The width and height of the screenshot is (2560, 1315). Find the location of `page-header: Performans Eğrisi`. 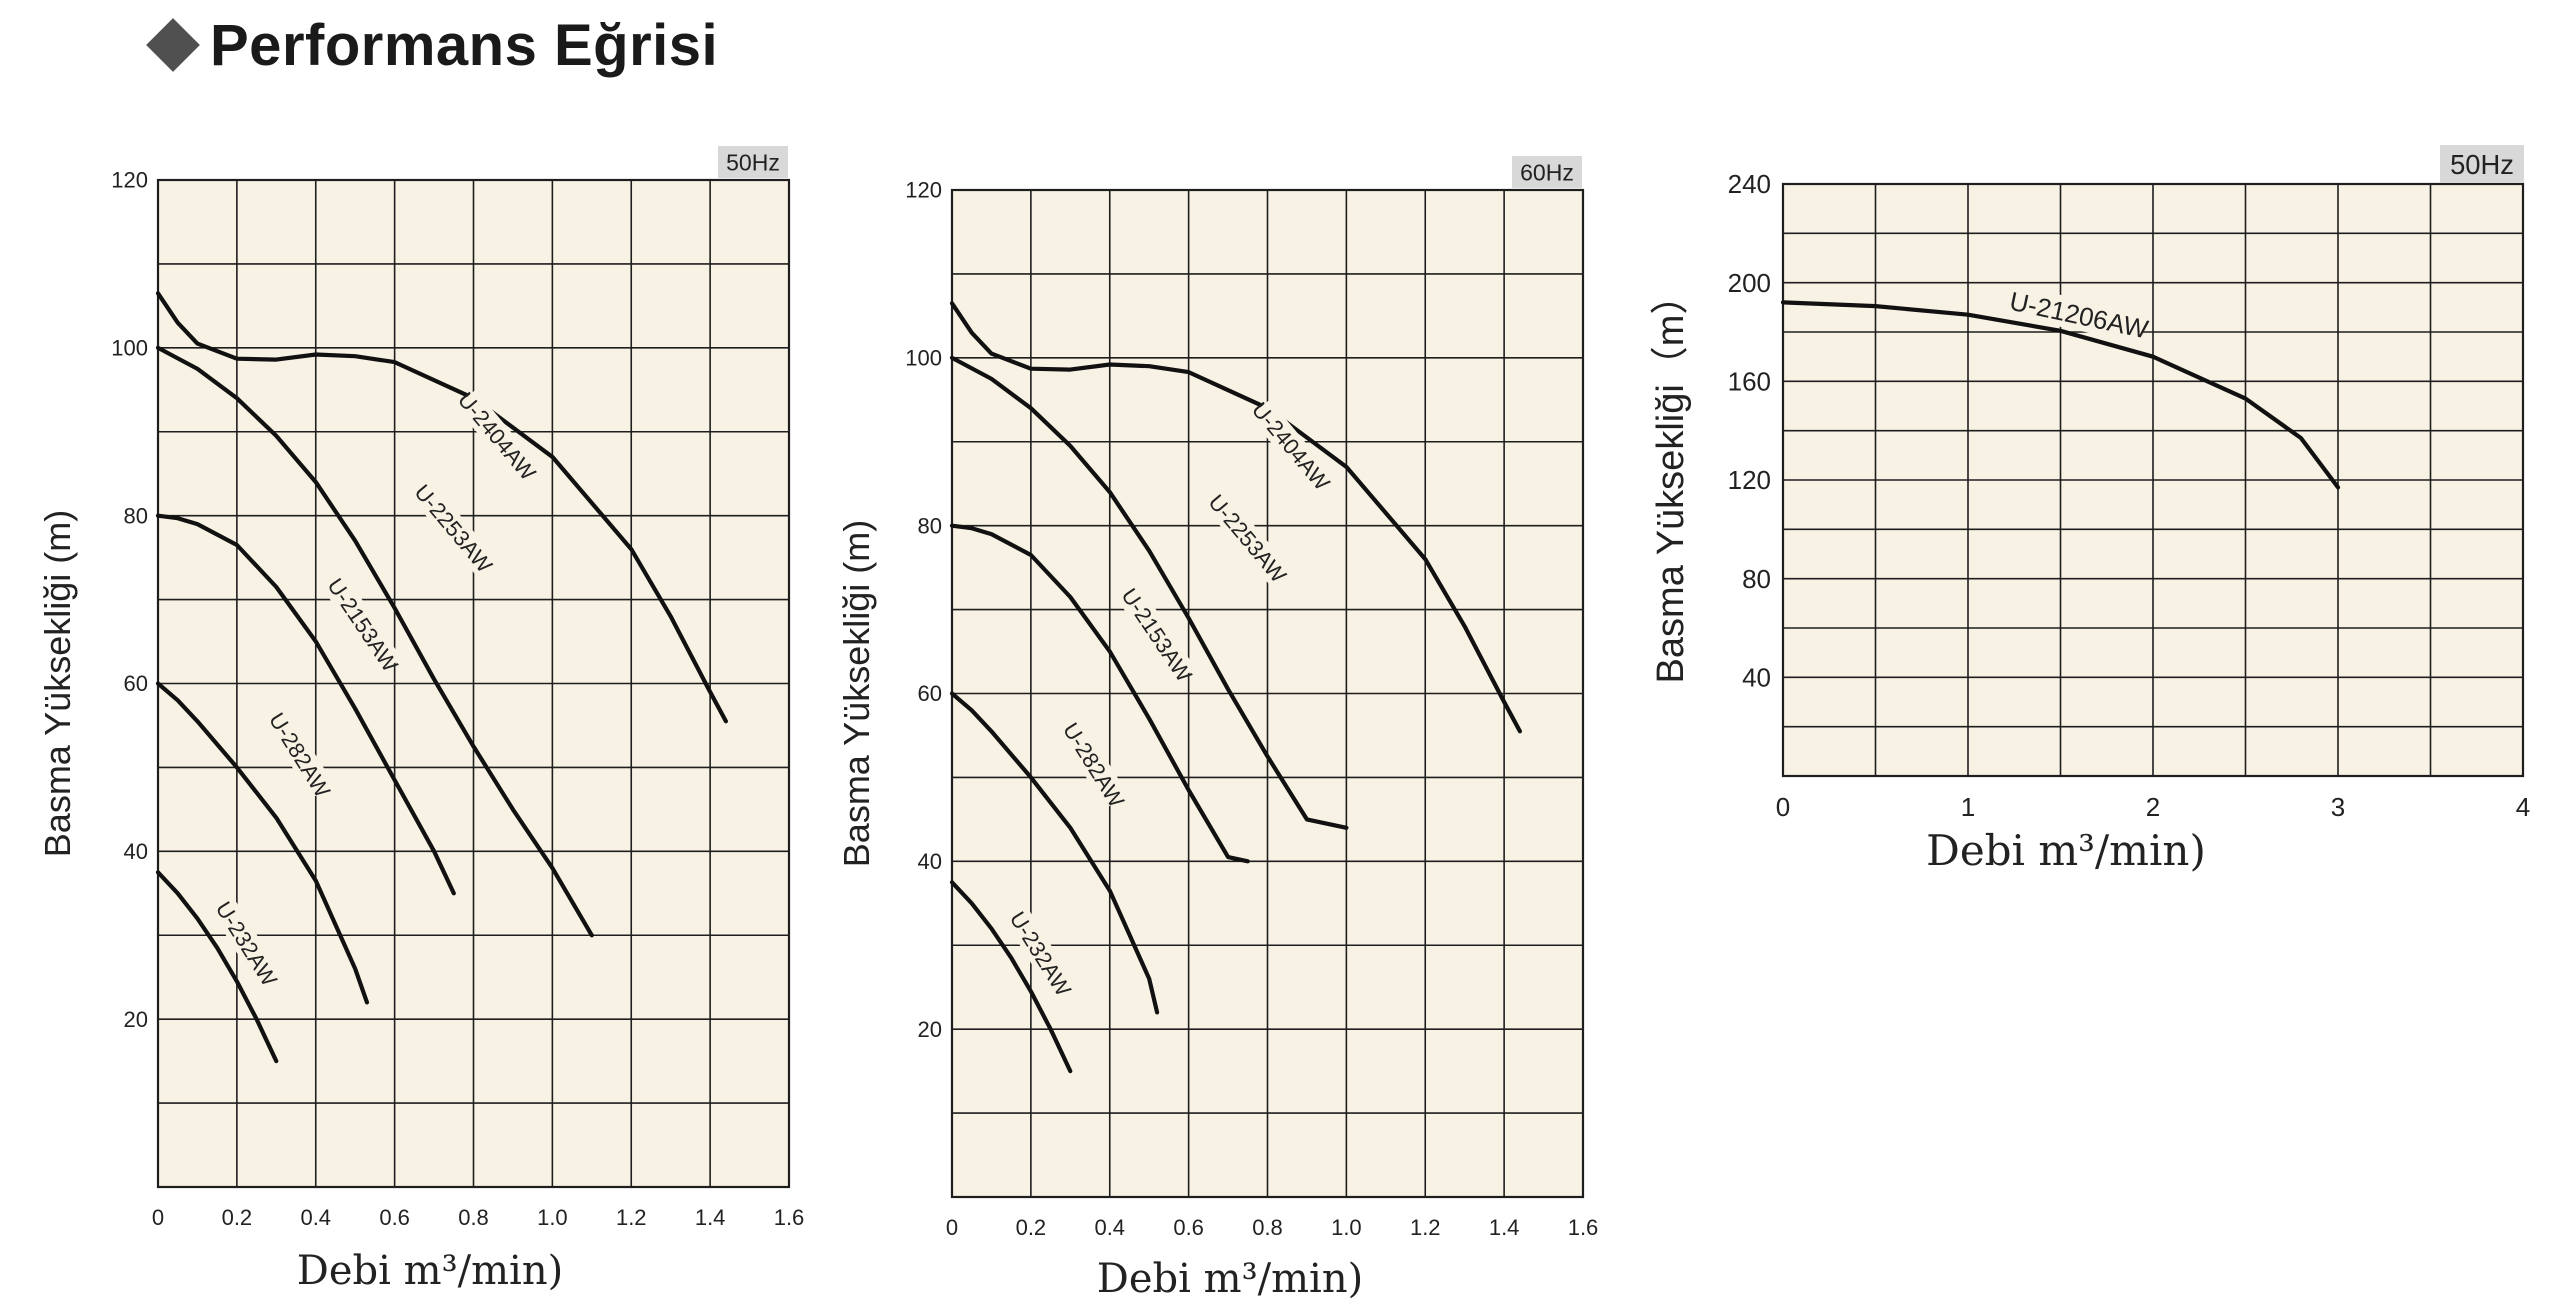

page-header: Performans Eğrisi is located at coordinates (432, 45).